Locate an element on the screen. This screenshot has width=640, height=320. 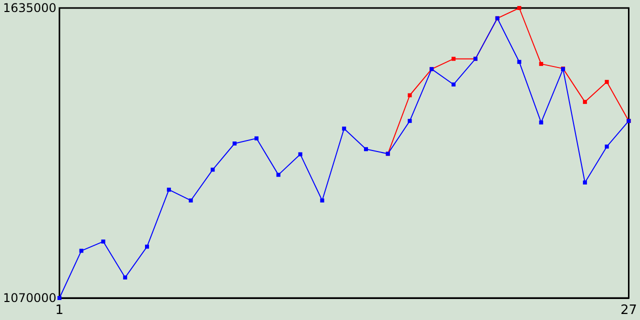
y-tick-label: 1070000 is located at coordinates (29, 298).